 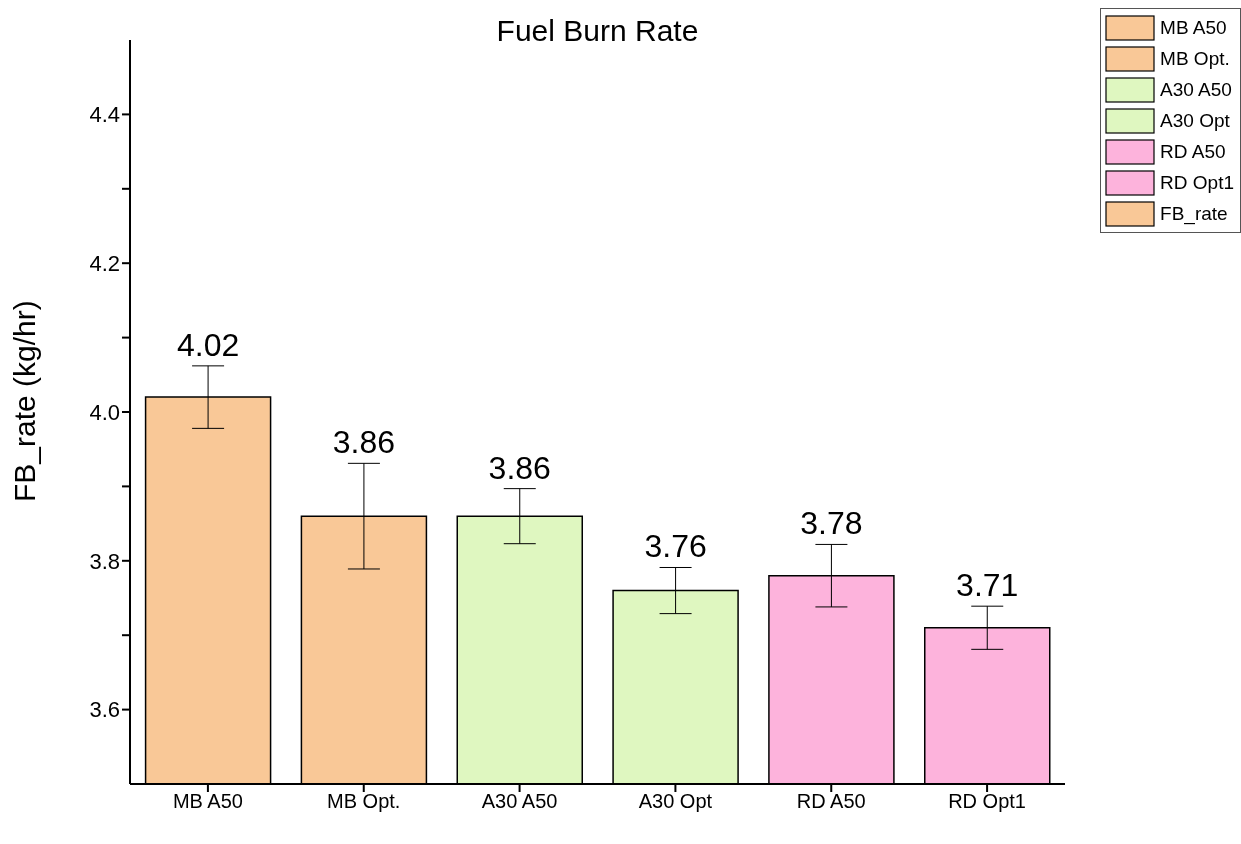 What do you see at coordinates (675, 801) in the screenshot?
I see `x-tick-label: A30 Opt` at bounding box center [675, 801].